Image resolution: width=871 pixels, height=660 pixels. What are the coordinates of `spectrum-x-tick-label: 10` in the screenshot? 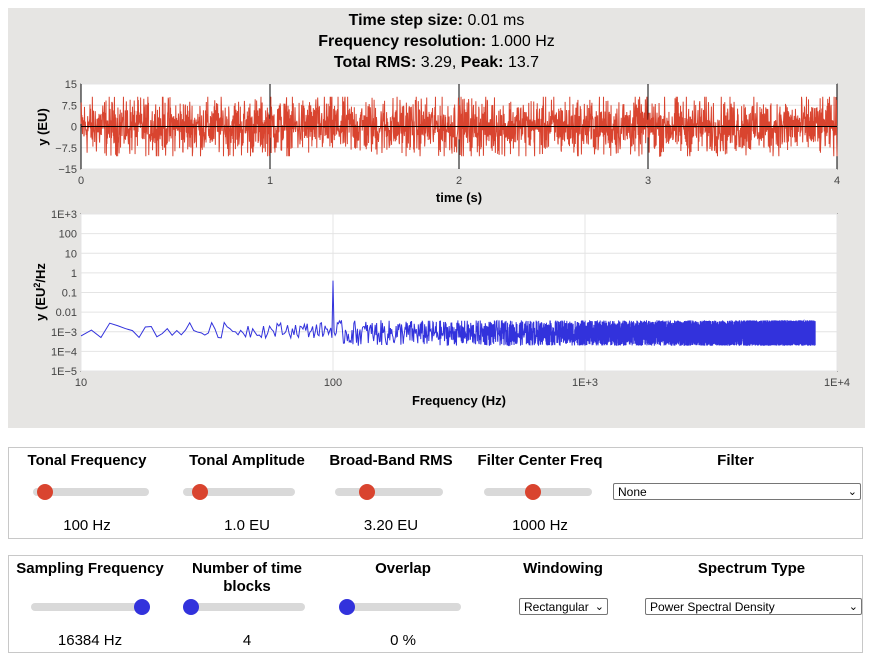 It's located at (81, 383).